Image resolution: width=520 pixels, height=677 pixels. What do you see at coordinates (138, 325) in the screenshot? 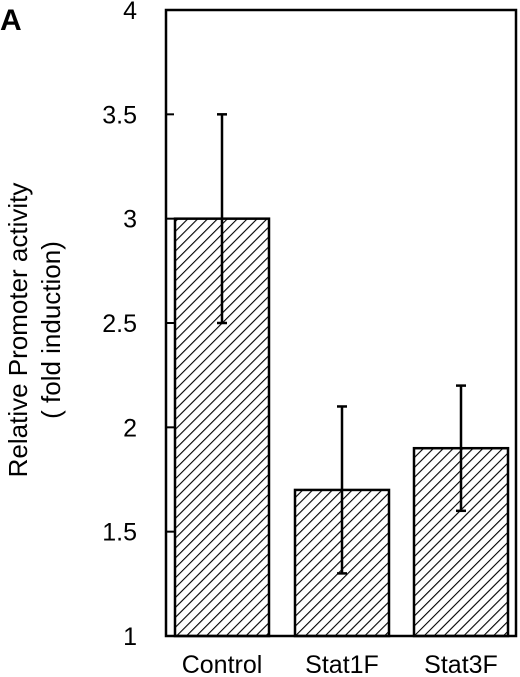
I see `y-axis: 1 1.5 2 2.5 3 3.5 4` at bounding box center [138, 325].